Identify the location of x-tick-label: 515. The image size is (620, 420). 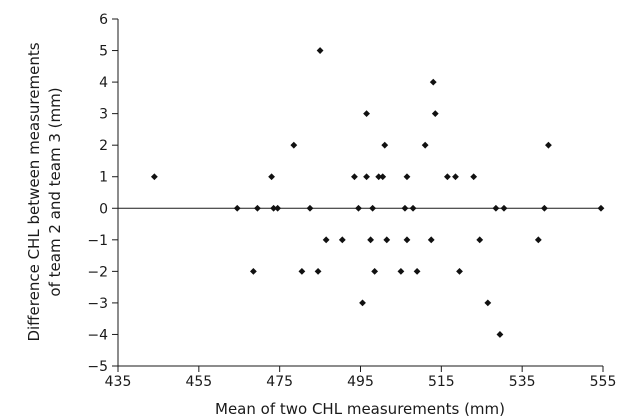
(441, 382).